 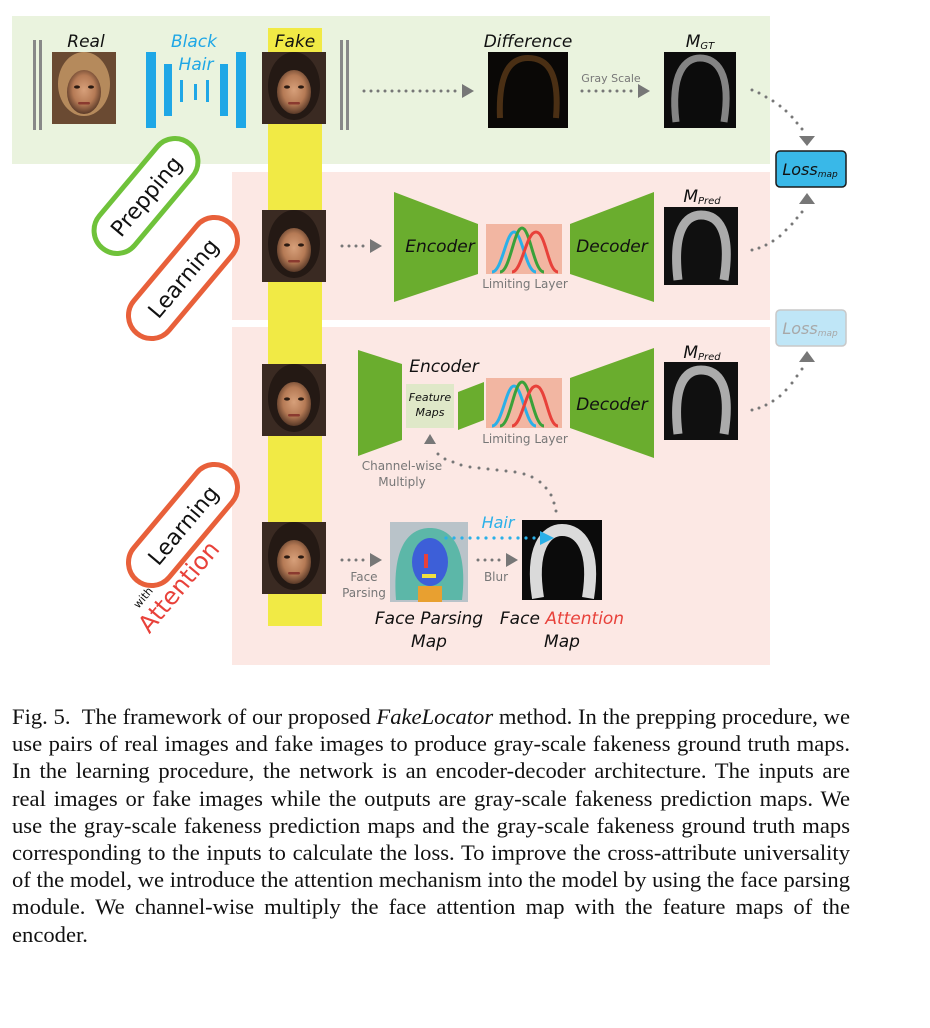 What do you see at coordinates (197, 65) in the screenshot?
I see `black-hair-label-2: Hair` at bounding box center [197, 65].